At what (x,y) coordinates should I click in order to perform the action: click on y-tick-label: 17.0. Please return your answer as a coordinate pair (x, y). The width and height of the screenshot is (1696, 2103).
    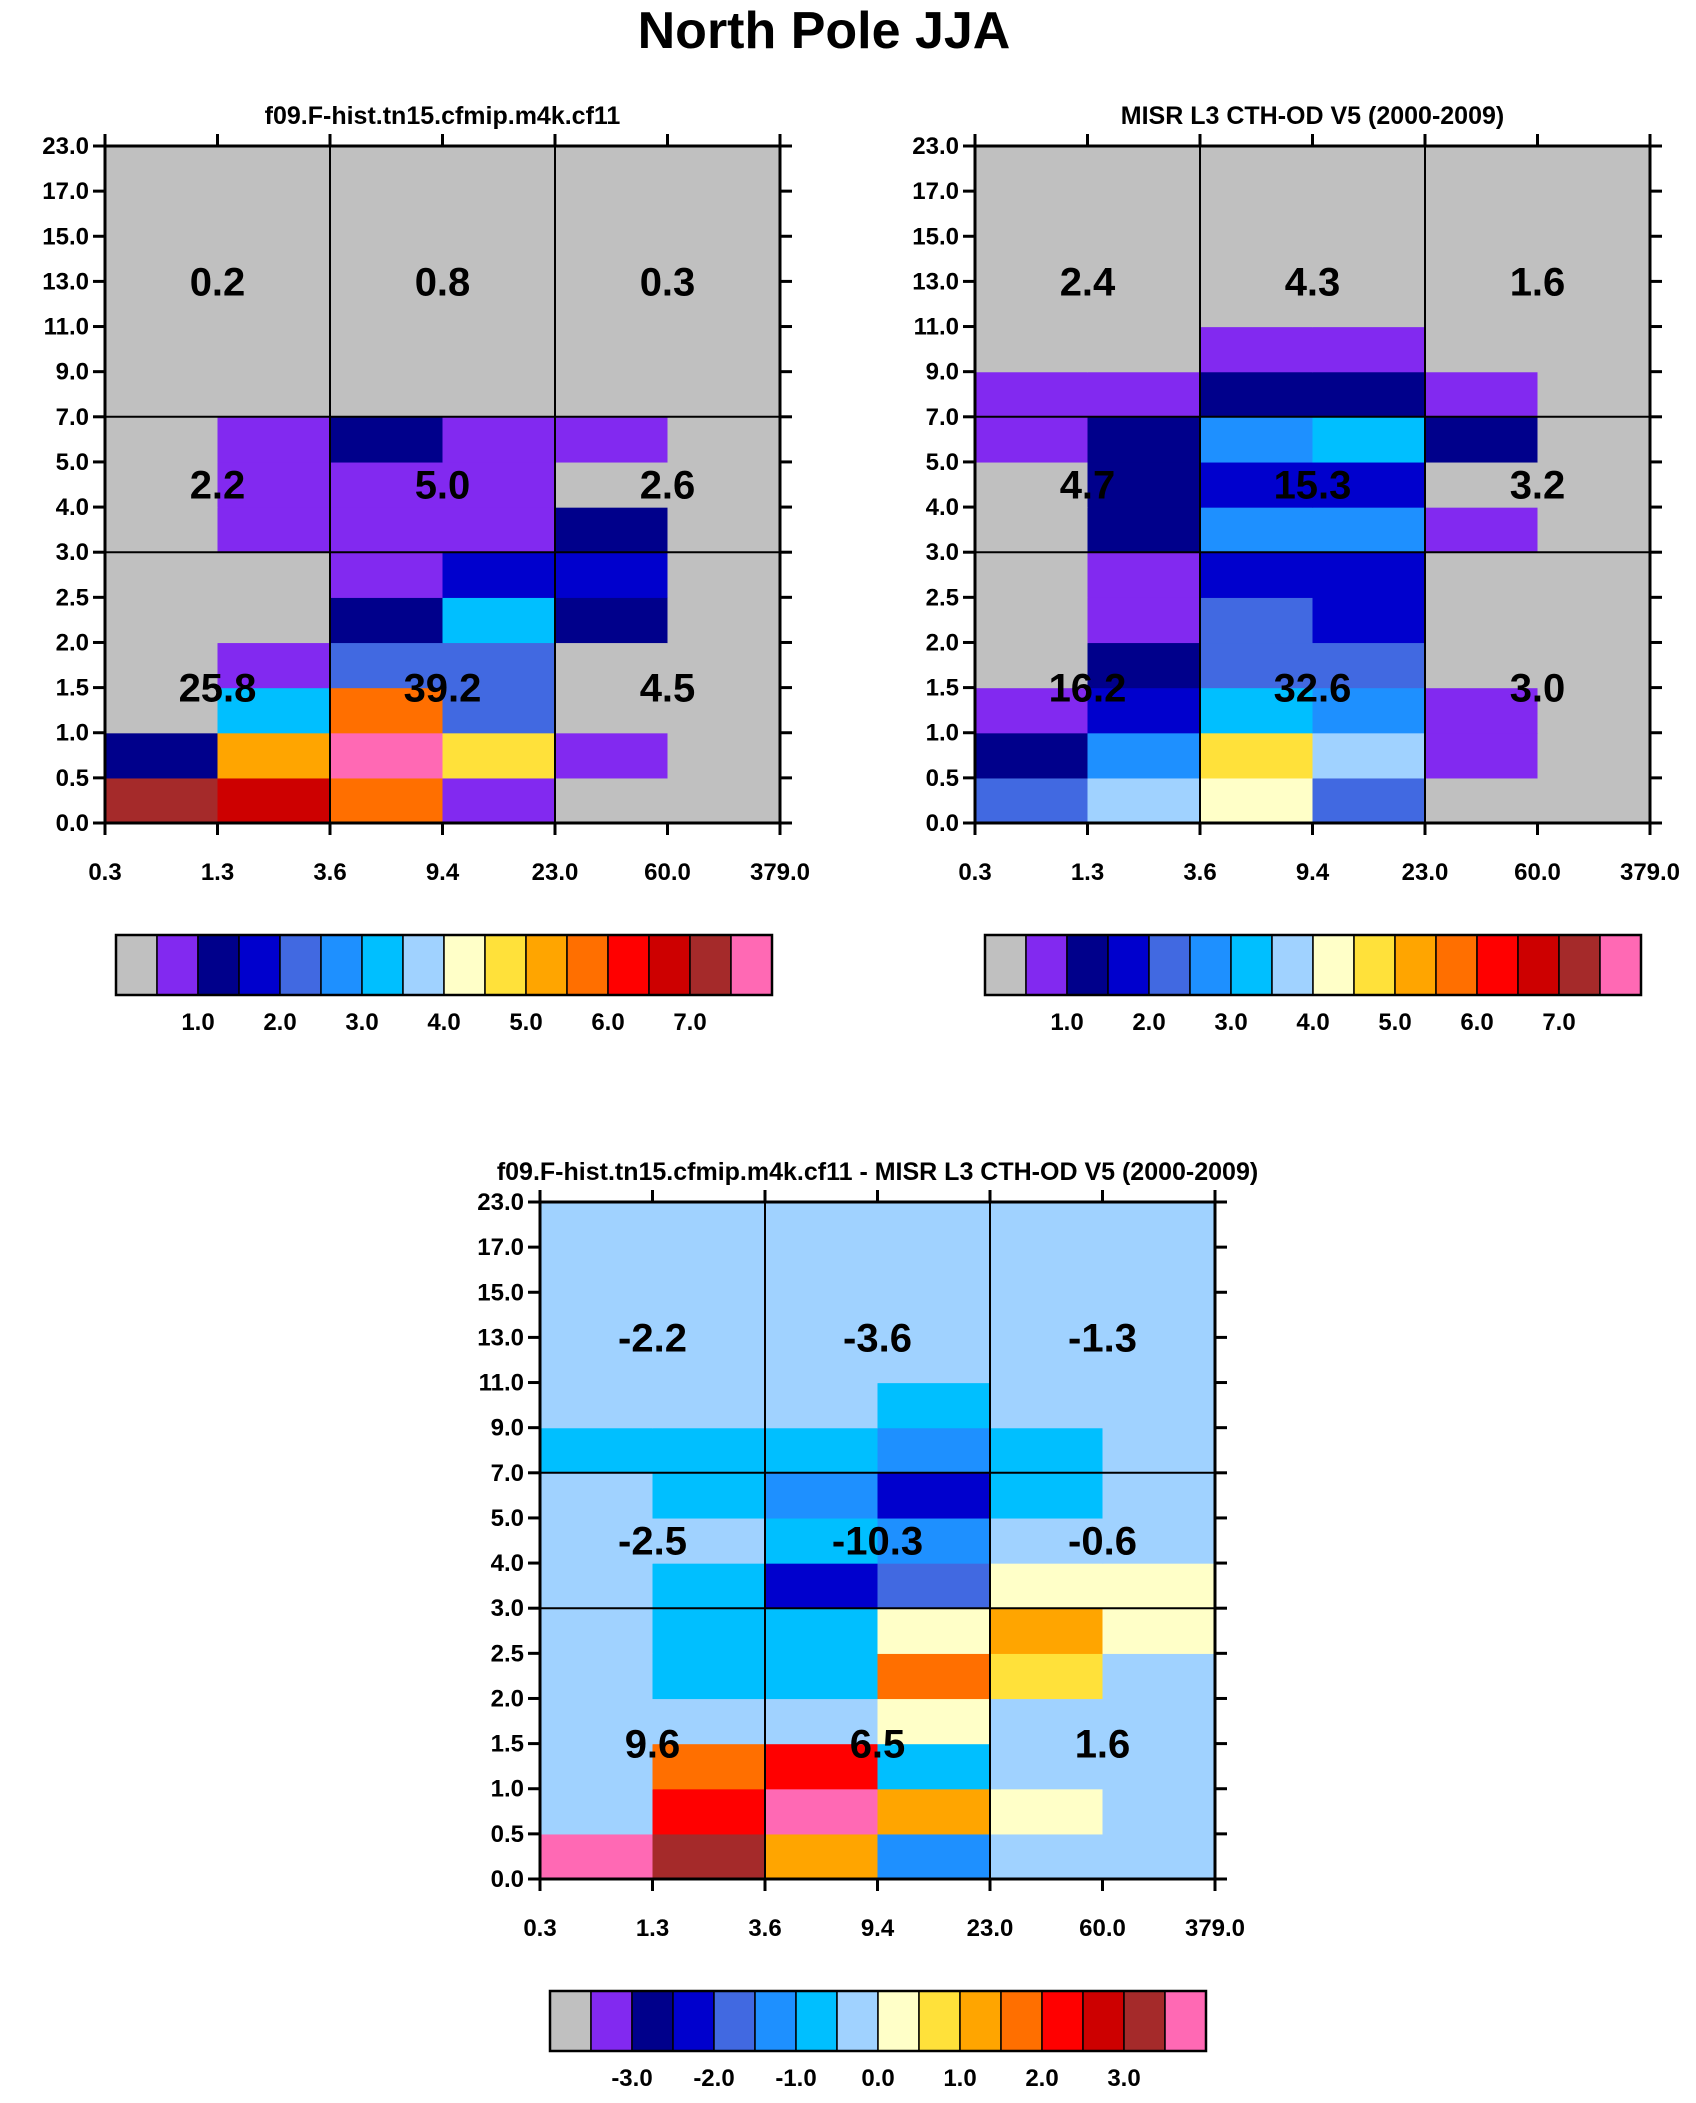
    Looking at the image, I should click on (935, 191).